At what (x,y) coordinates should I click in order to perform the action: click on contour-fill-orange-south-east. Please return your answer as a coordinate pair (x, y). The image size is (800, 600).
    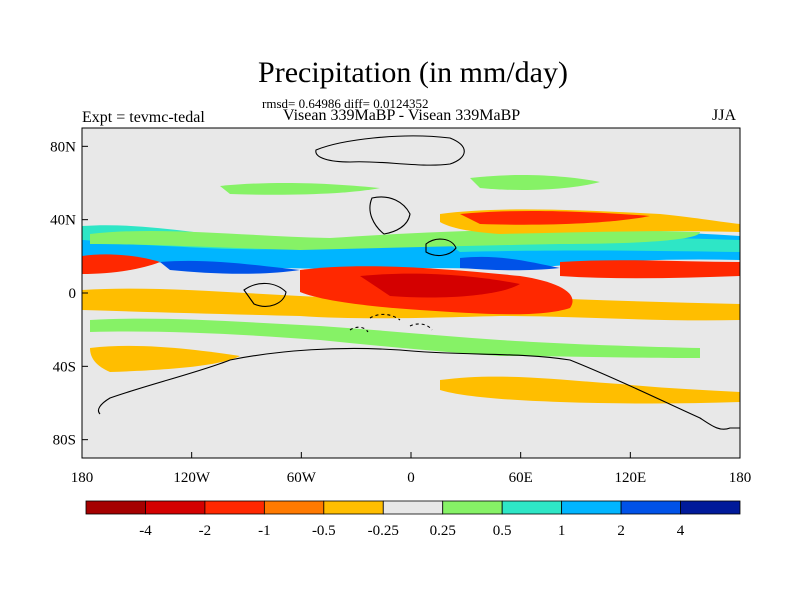
    Looking at the image, I should click on (590, 390).